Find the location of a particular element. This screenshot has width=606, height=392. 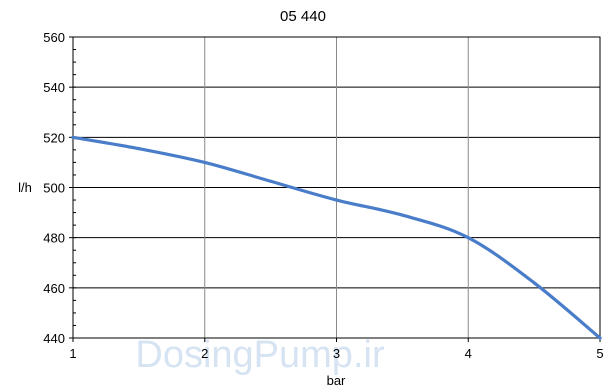

watermark: DosingPump.ir is located at coordinates (260, 355).